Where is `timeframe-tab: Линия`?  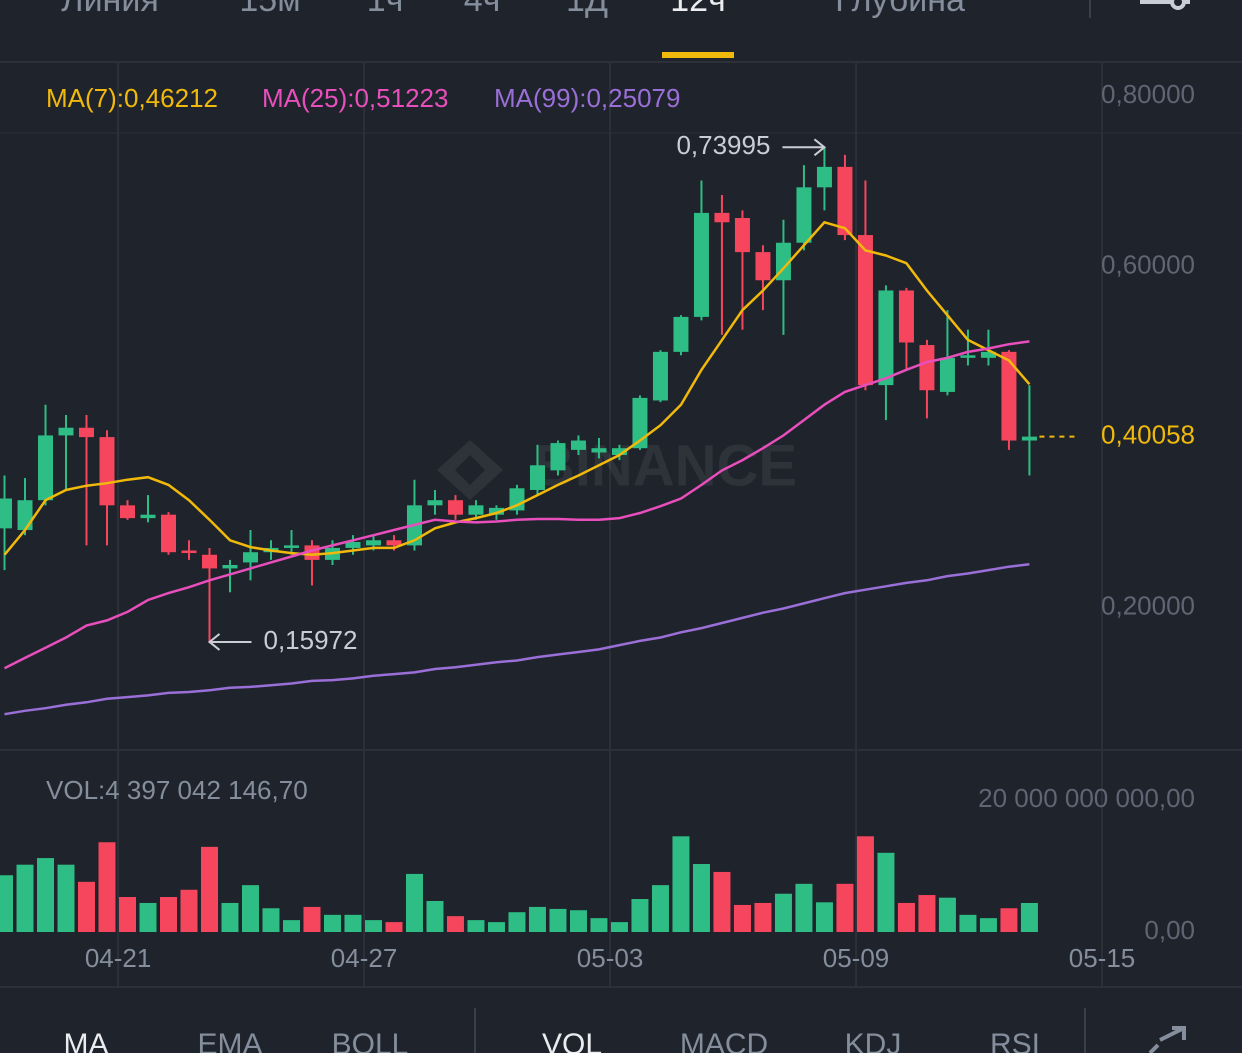
timeframe-tab: Линия is located at coordinates (109, 9).